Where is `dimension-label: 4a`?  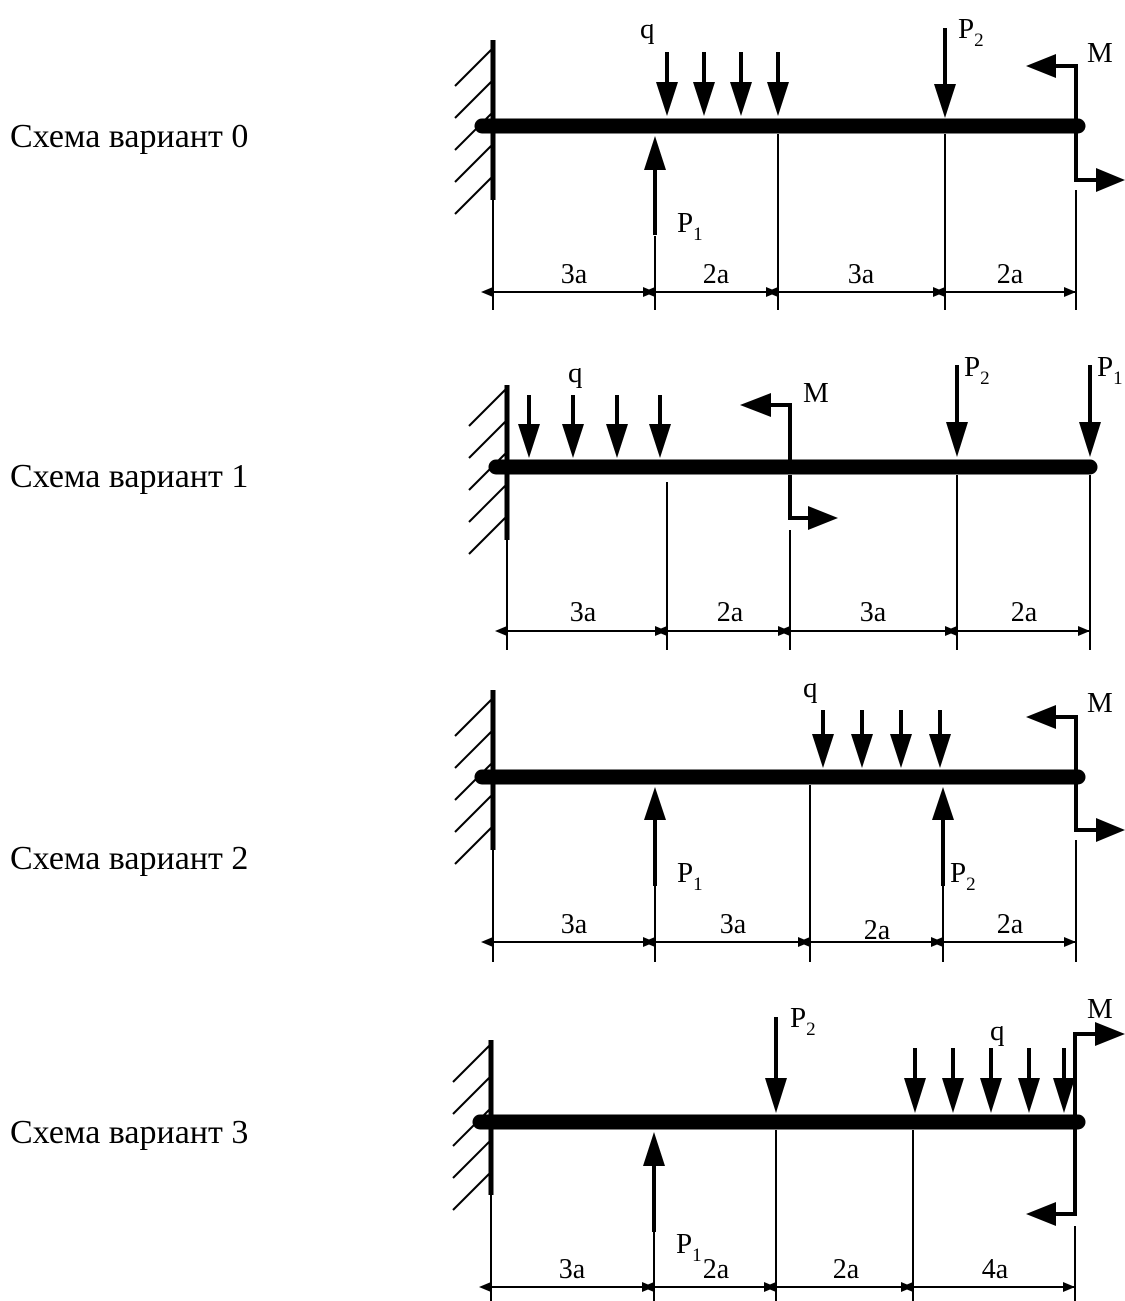 dimension-label: 4a is located at coordinates (995, 1269).